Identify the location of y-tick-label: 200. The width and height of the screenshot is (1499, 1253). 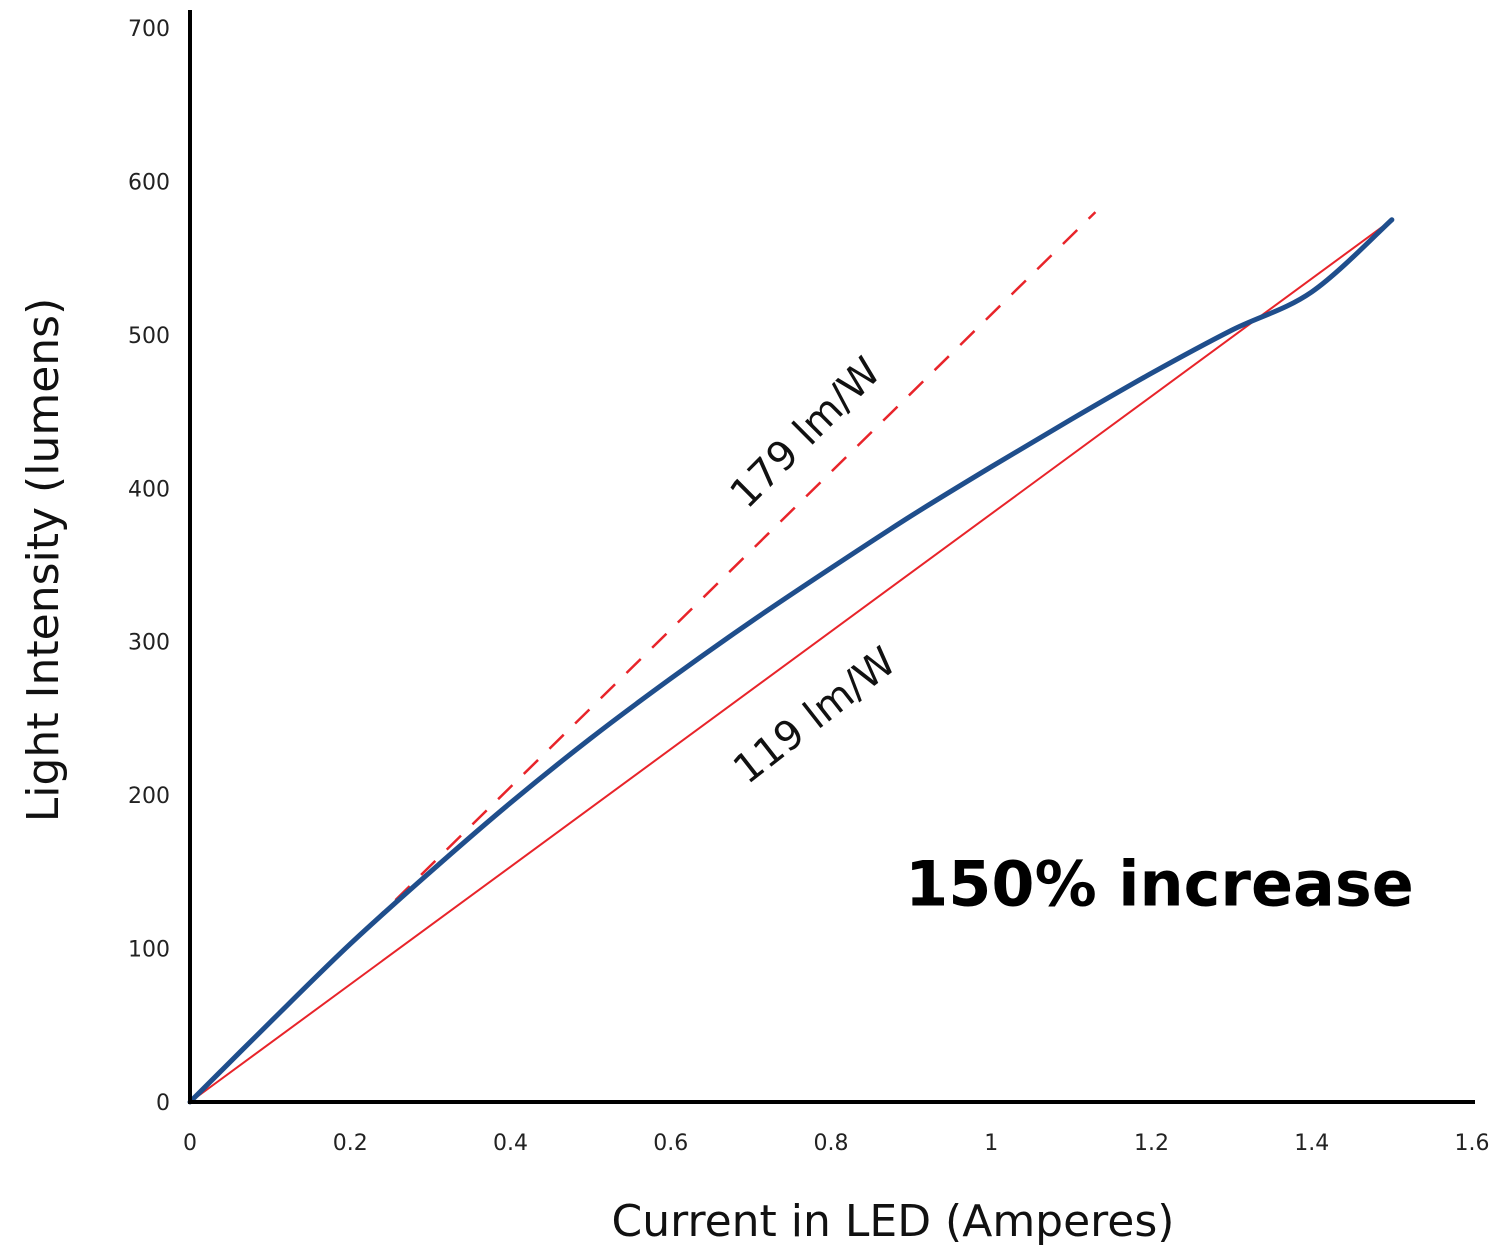
(149, 796).